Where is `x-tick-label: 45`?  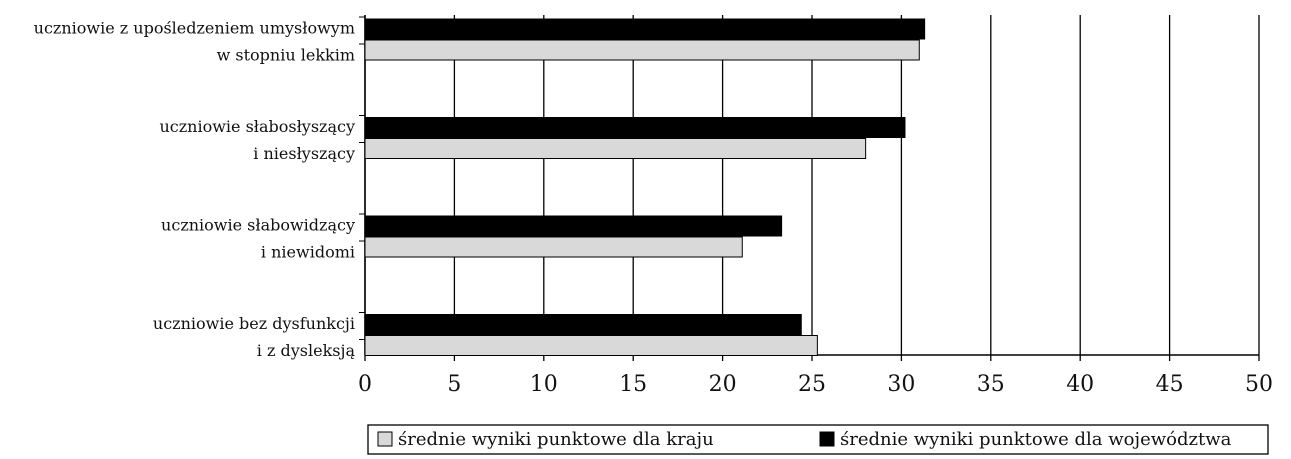 x-tick-label: 45 is located at coordinates (1170, 384).